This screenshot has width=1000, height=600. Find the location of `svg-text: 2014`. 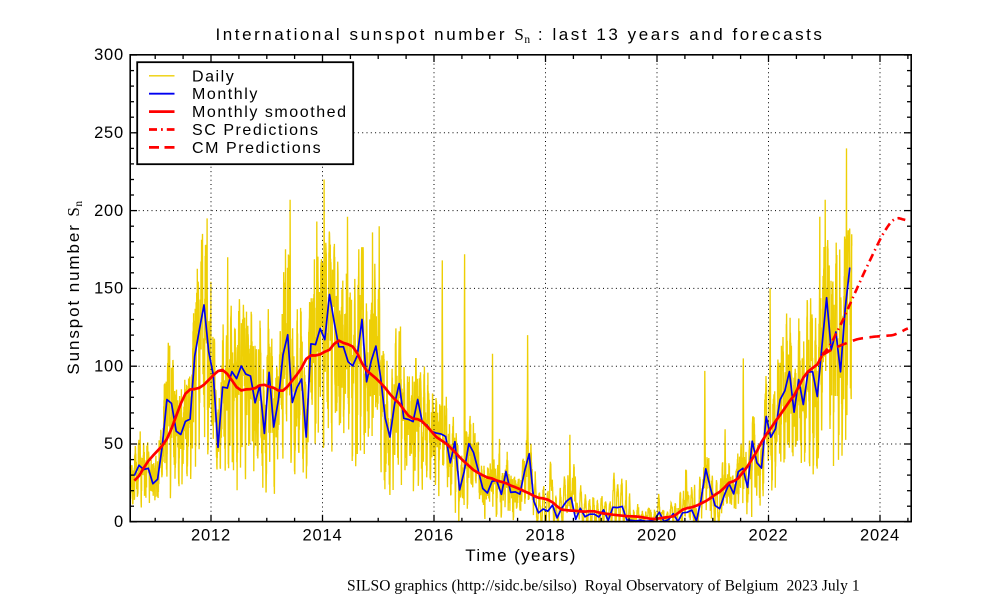

svg-text: 2014 is located at coordinates (323, 536).